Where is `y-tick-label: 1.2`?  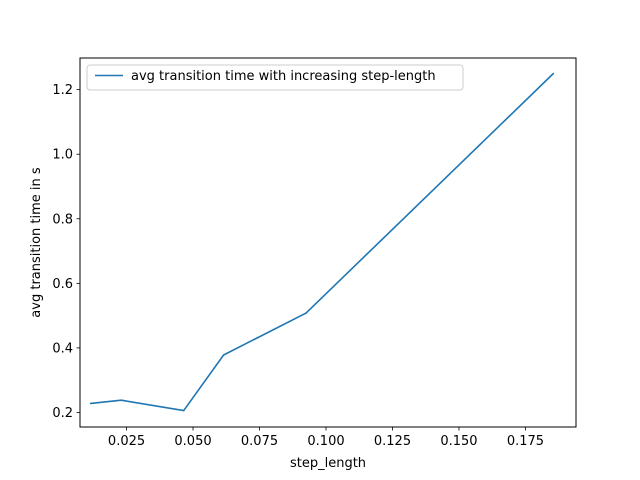 y-tick-label: 1.2 is located at coordinates (62, 90).